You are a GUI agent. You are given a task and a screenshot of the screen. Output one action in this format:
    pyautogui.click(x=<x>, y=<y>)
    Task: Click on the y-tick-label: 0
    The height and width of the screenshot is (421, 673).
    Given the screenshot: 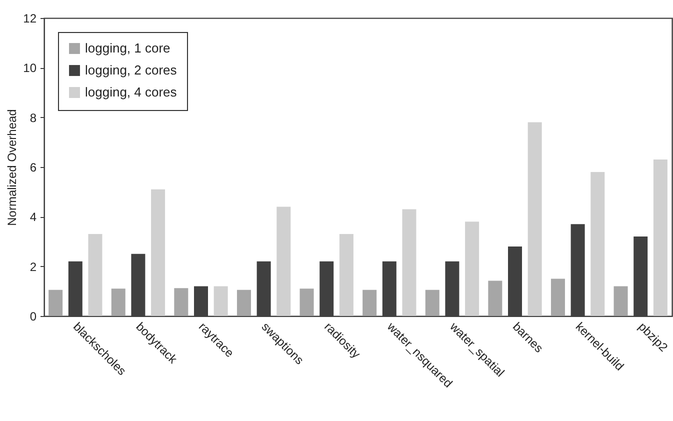 What is the action you would take?
    pyautogui.click(x=33, y=317)
    